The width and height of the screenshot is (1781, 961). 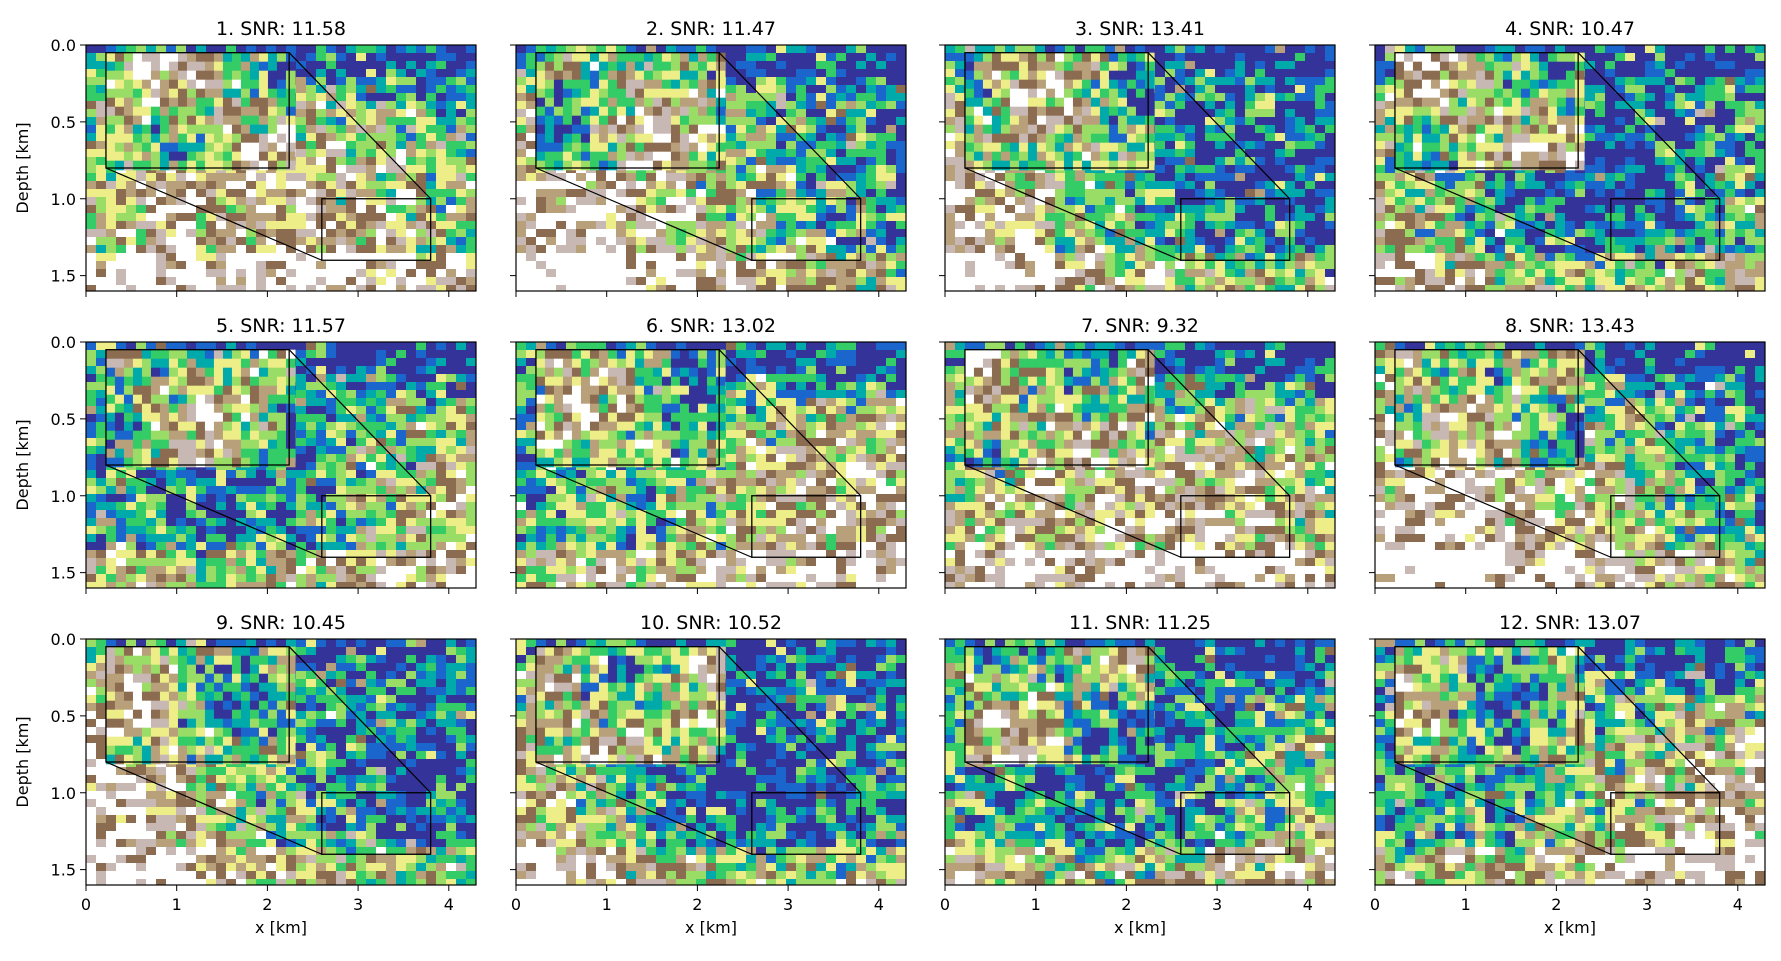 What do you see at coordinates (1137, 774) in the screenshot?
I see `panel-11: 11. SNR: 11.25 0 1 2 3 4 x [km]` at bounding box center [1137, 774].